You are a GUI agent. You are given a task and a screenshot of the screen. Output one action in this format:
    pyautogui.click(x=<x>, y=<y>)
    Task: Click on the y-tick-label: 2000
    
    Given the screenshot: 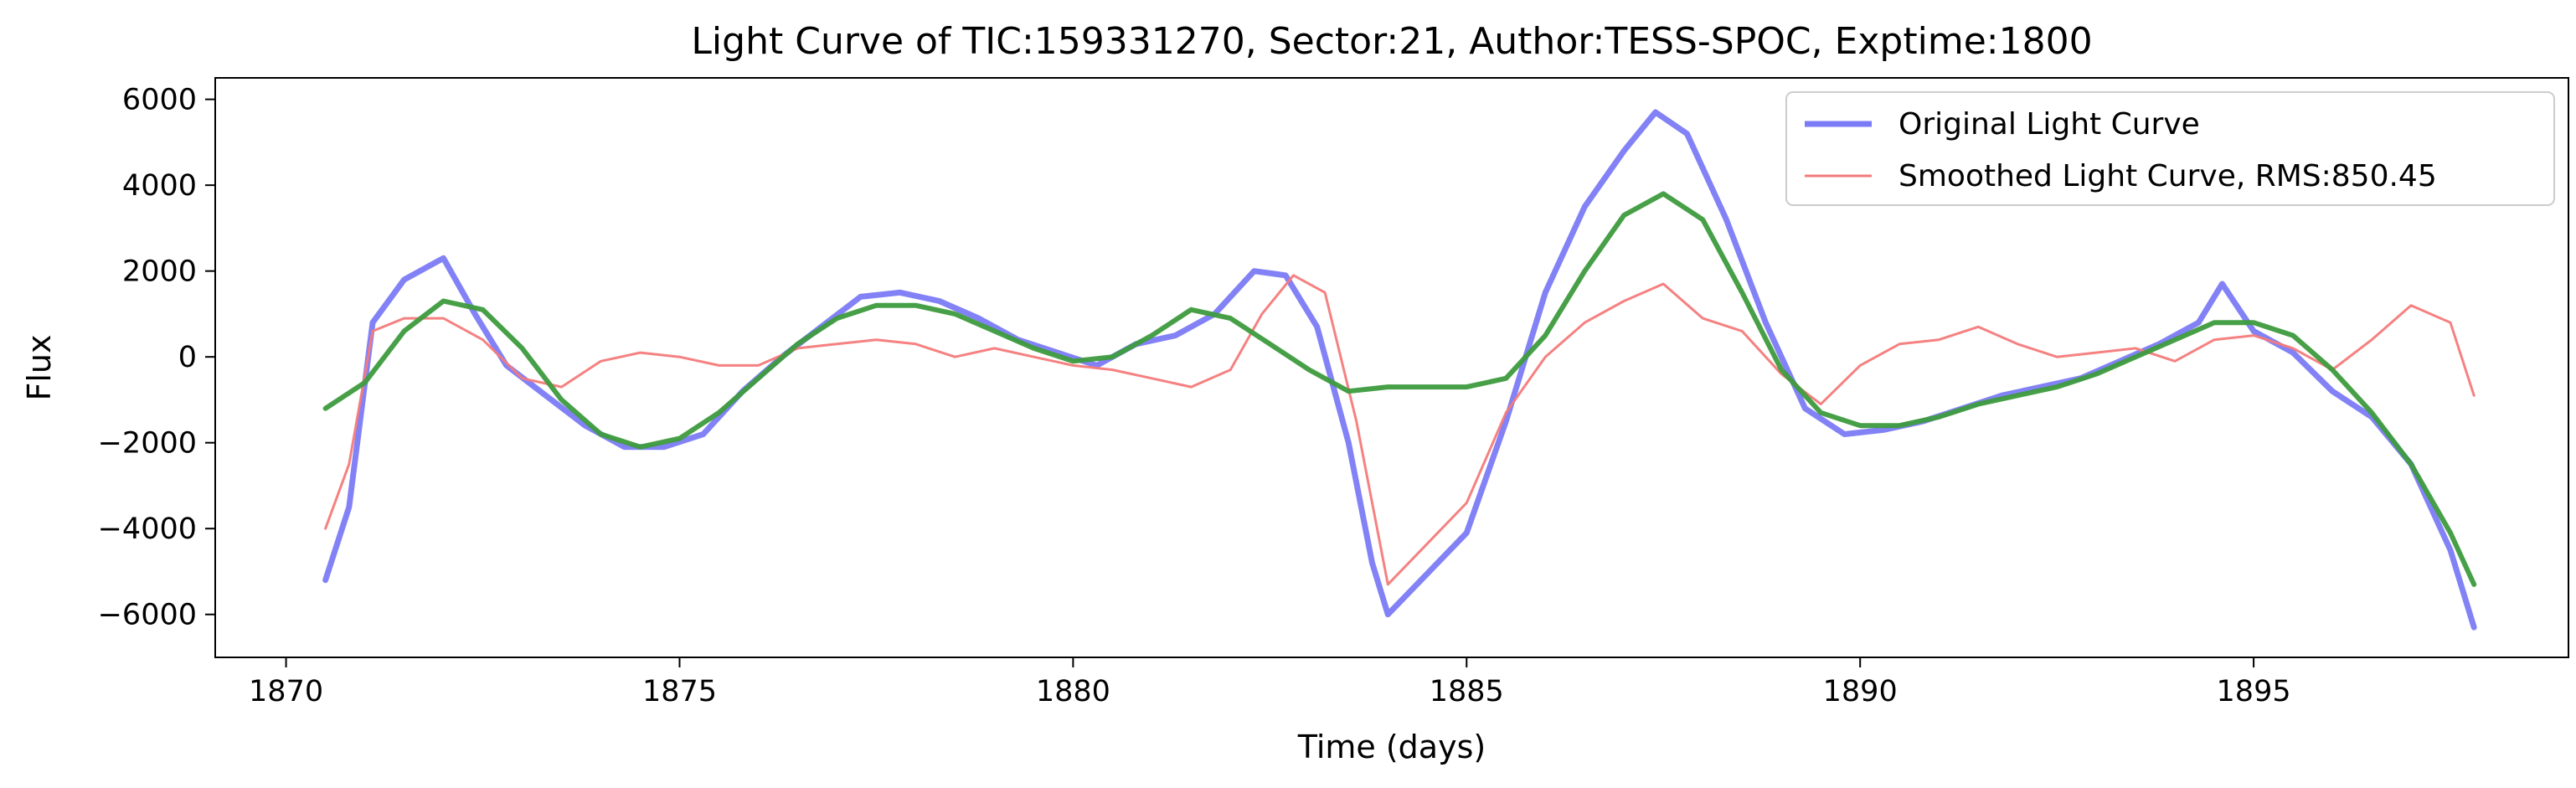 What is the action you would take?
    pyautogui.click(x=159, y=272)
    